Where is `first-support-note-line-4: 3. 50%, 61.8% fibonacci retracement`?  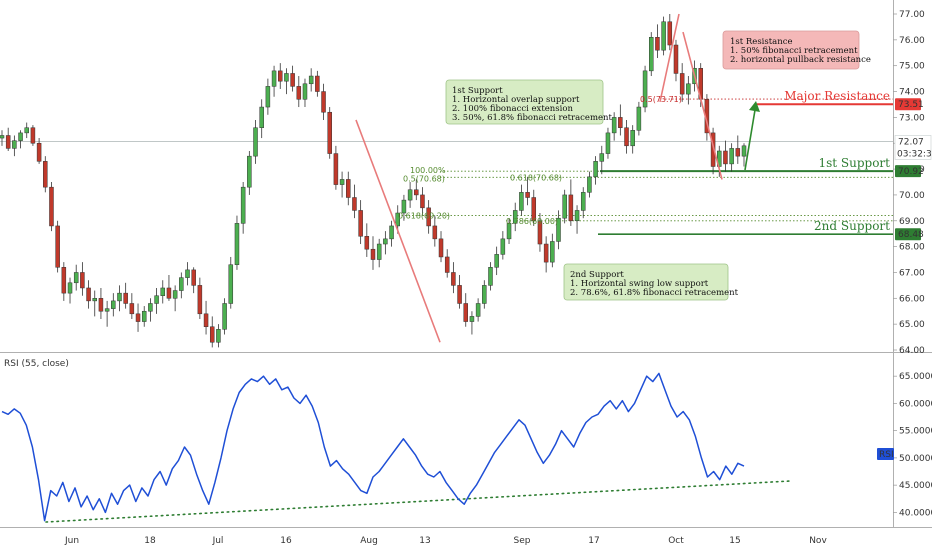
first-support-note-line-4: 3. 50%, 61.8% fibonacci retracement is located at coordinates (532, 118).